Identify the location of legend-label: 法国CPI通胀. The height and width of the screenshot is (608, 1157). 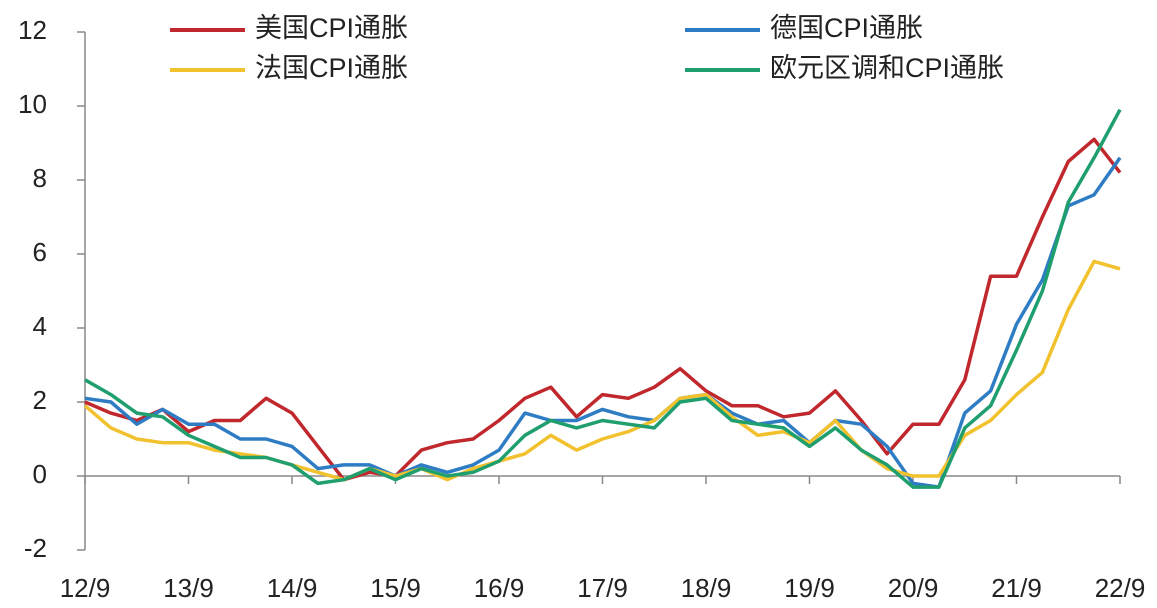
(331, 68).